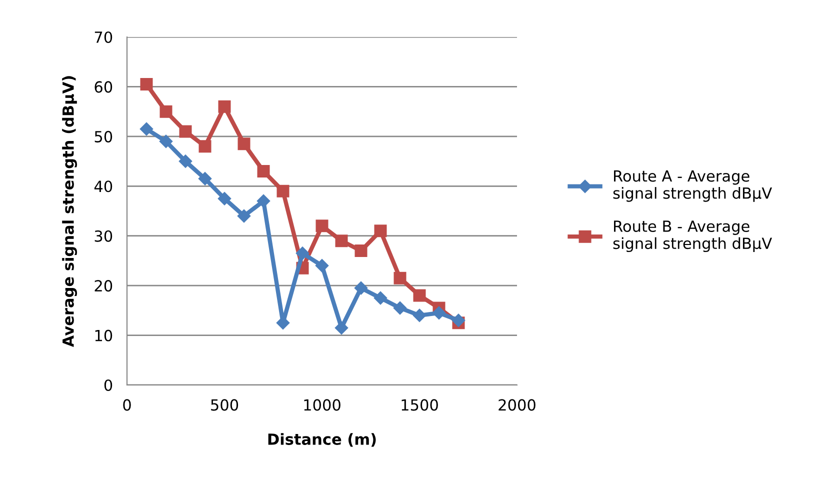  Describe the element at coordinates (103, 87) in the screenshot. I see `y-tick-label: 60` at that location.